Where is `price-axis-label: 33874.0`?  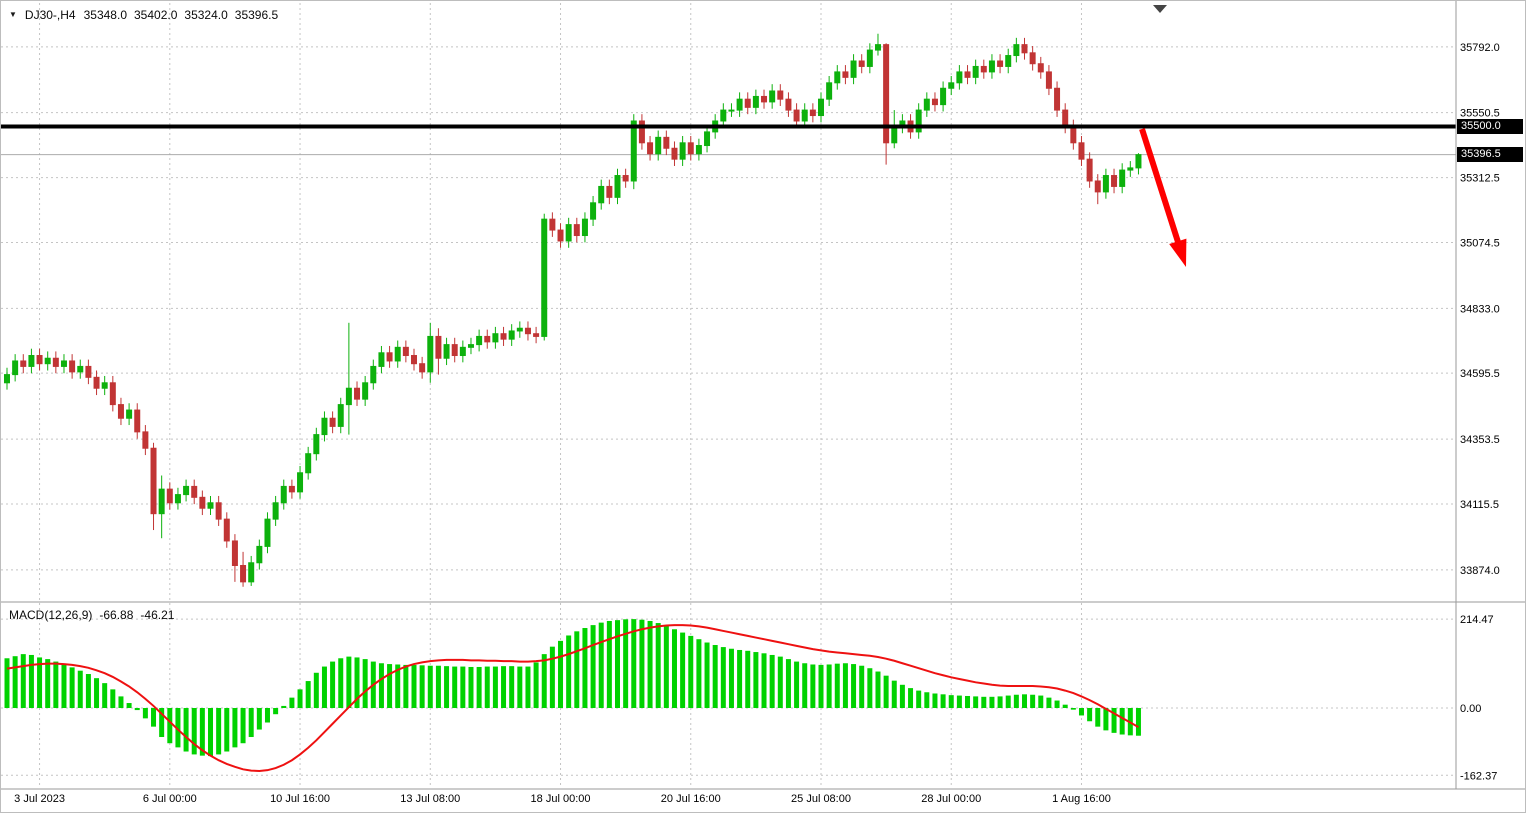
price-axis-label: 33874.0 is located at coordinates (1480, 571).